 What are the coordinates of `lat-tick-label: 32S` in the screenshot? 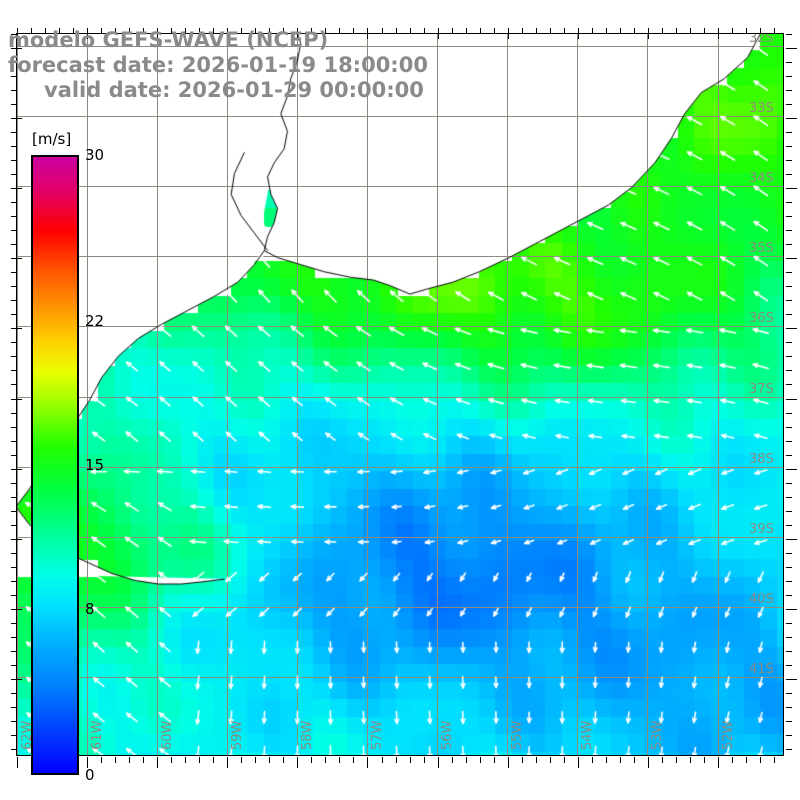 It's located at (761, 39).